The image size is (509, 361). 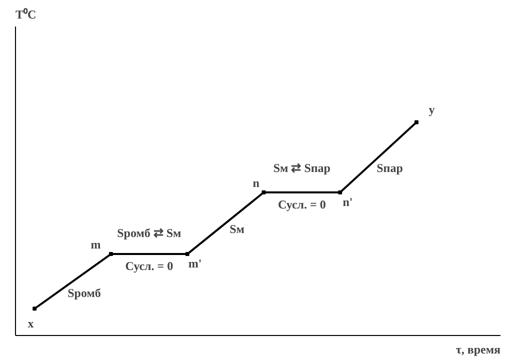 What do you see at coordinates (431, 109) in the screenshot?
I see `x-tick-label: y` at bounding box center [431, 109].